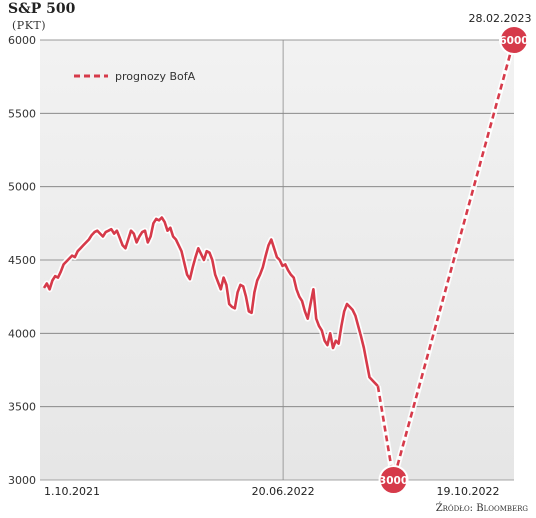 The image size is (536, 518). What do you see at coordinates (22, 113) in the screenshot?
I see `y-tick-label: 5500` at bounding box center [22, 113].